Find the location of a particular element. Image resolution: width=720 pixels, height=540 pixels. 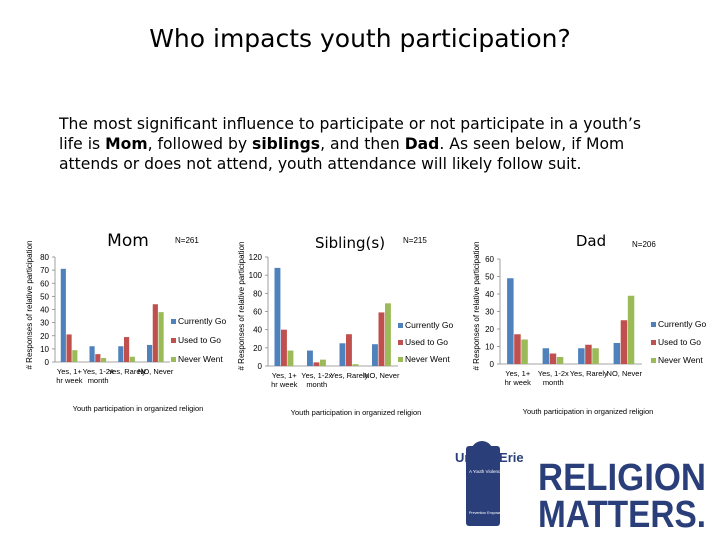

y-tick-label: 0 is located at coordinates (492, 364).